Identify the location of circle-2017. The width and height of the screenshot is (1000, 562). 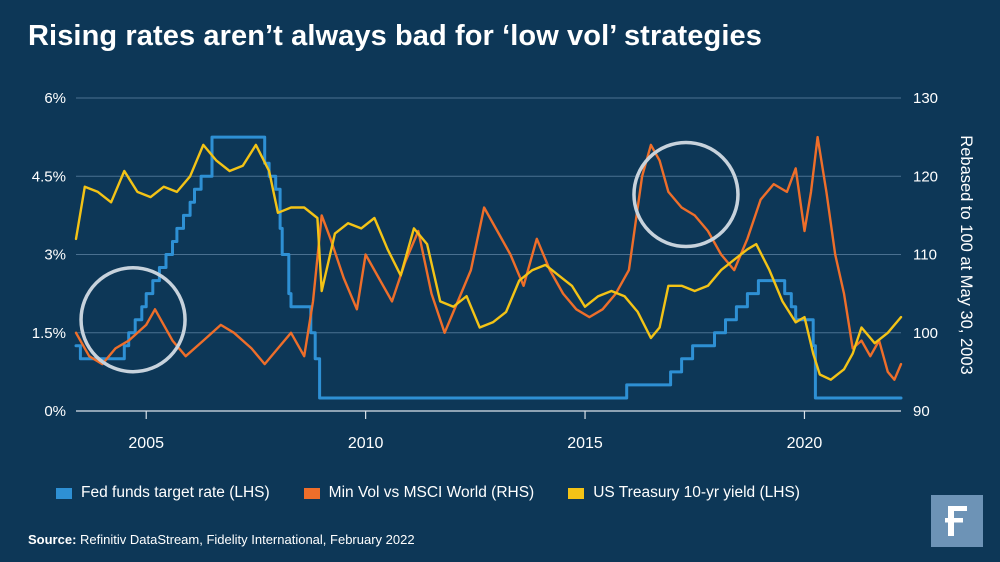
(686, 194).